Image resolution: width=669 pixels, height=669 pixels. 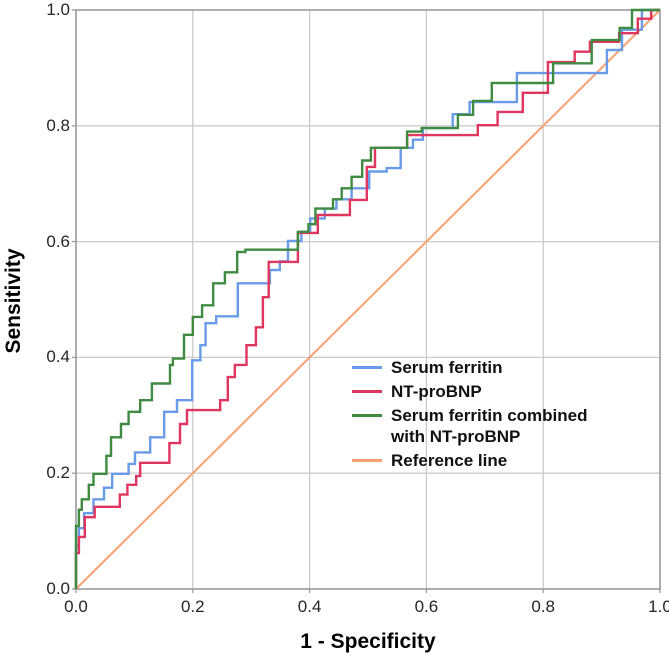 I want to click on legend-item: NT-proBNP, so click(x=469, y=391).